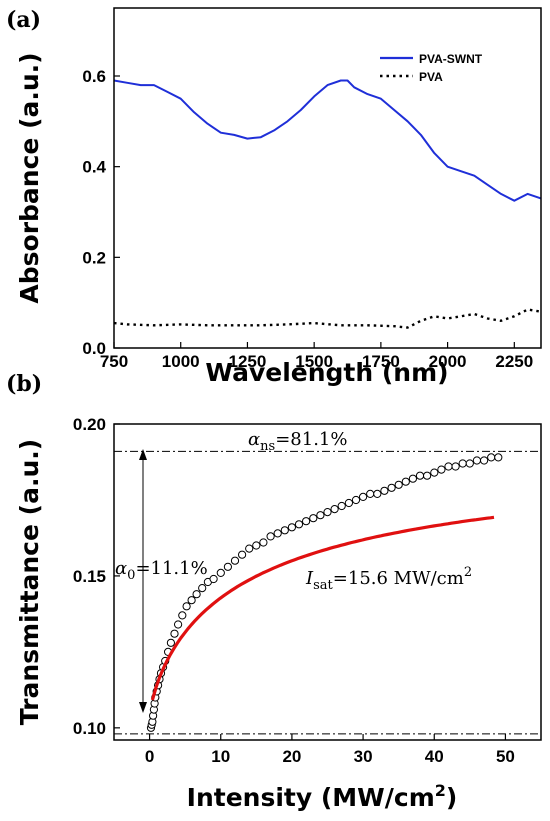 The height and width of the screenshot is (821, 550). I want to click on alpha-ns-annotation: αns=81.1%, so click(297, 441).